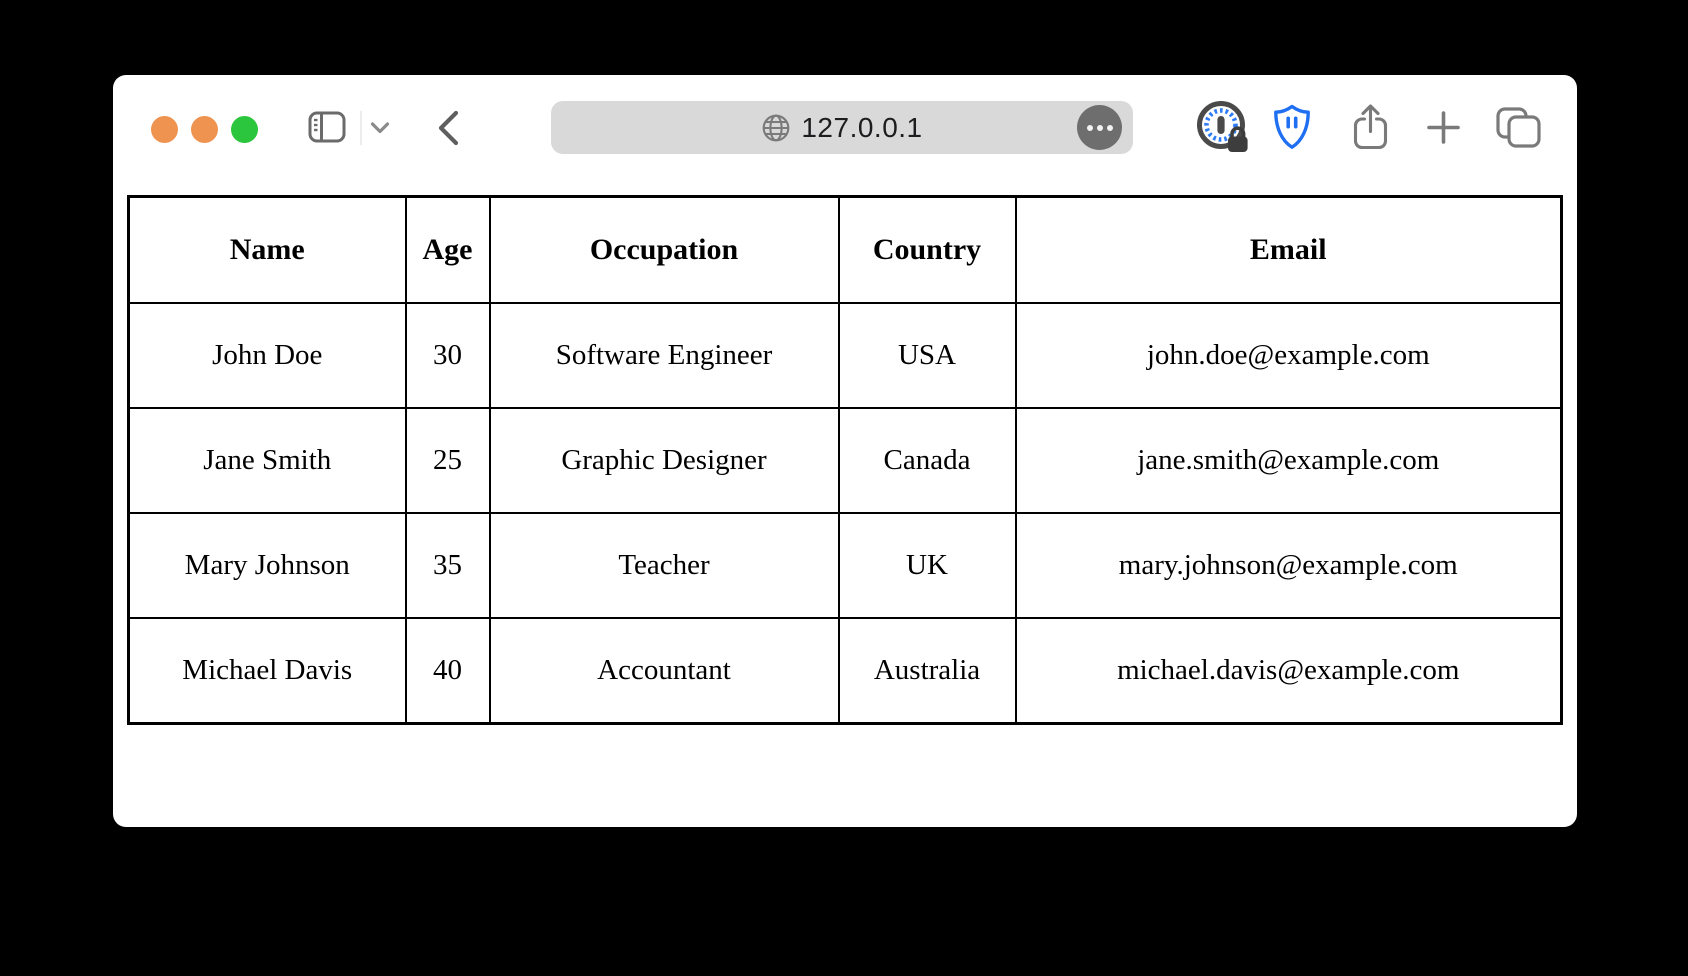 The image size is (1688, 976). I want to click on sidebar-icon, so click(327, 128).